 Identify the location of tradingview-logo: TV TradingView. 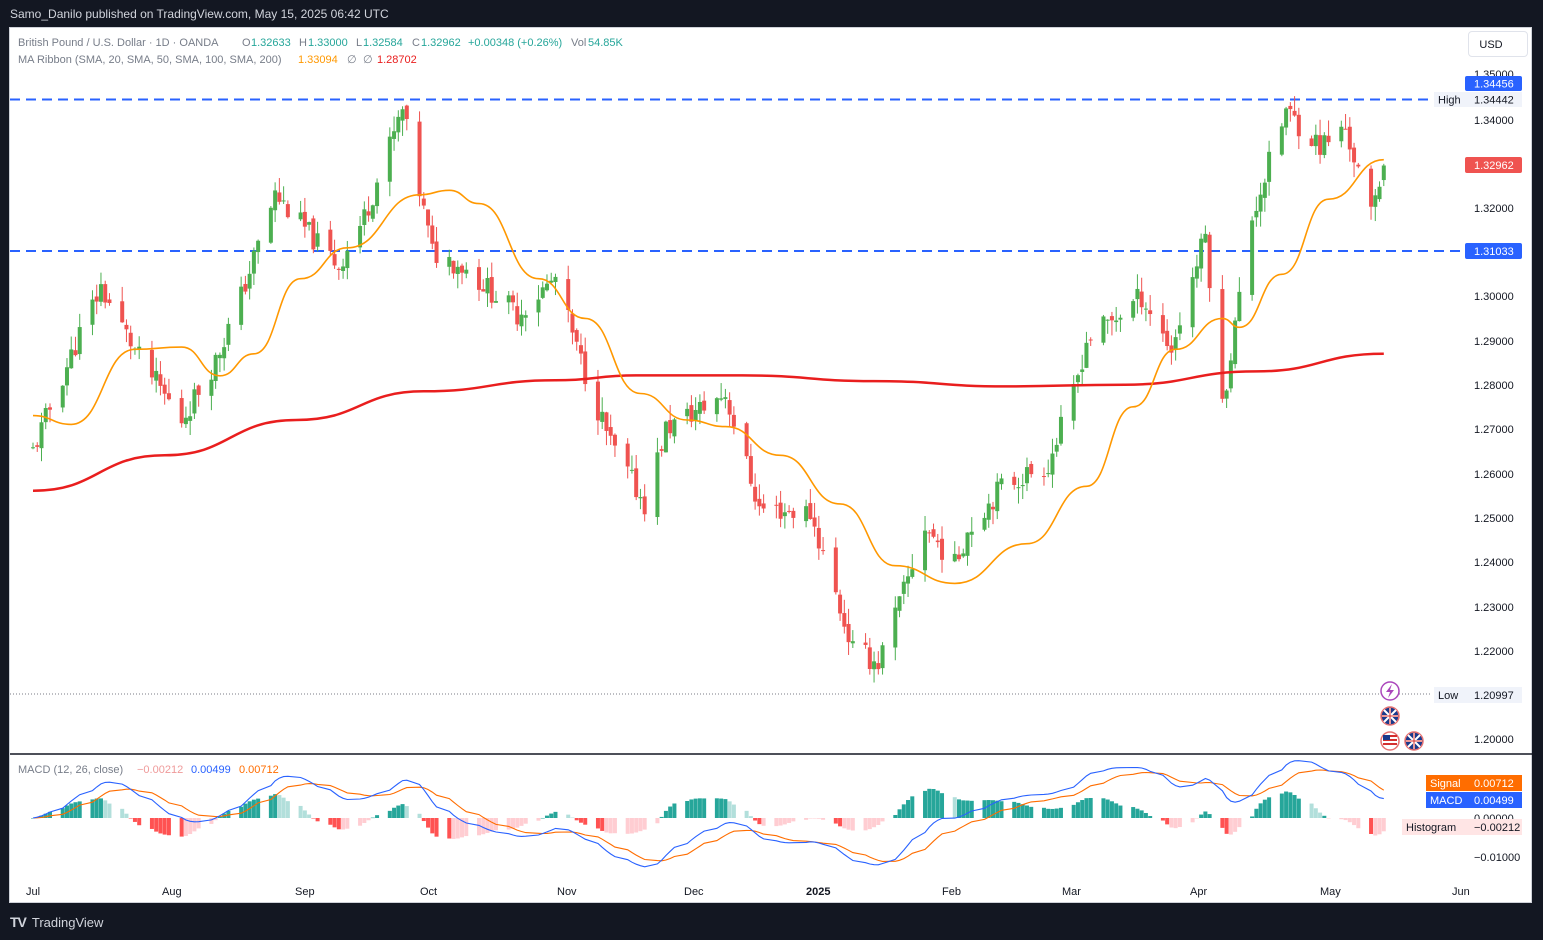
(56, 922).